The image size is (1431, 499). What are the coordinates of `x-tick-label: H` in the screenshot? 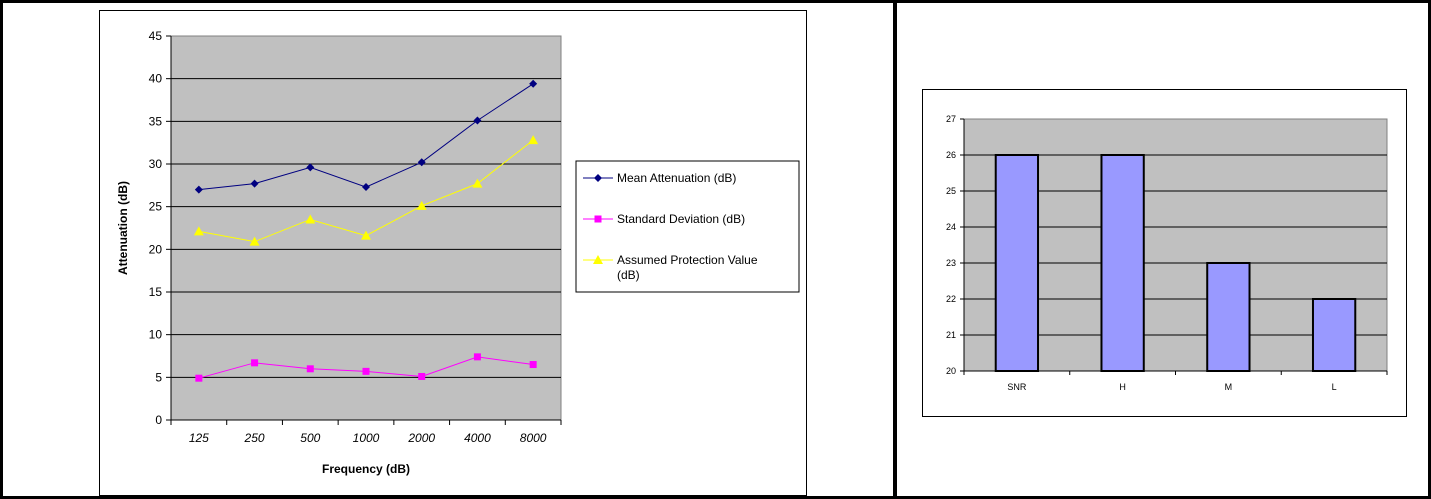 It's located at (1122, 387).